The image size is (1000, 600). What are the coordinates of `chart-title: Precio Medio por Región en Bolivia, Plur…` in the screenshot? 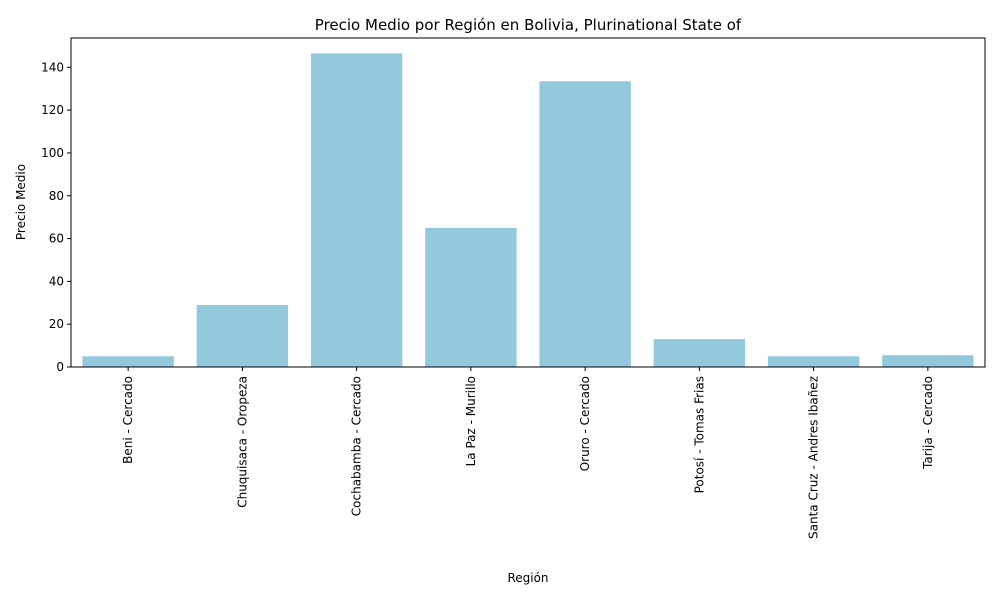 It's located at (528, 25).